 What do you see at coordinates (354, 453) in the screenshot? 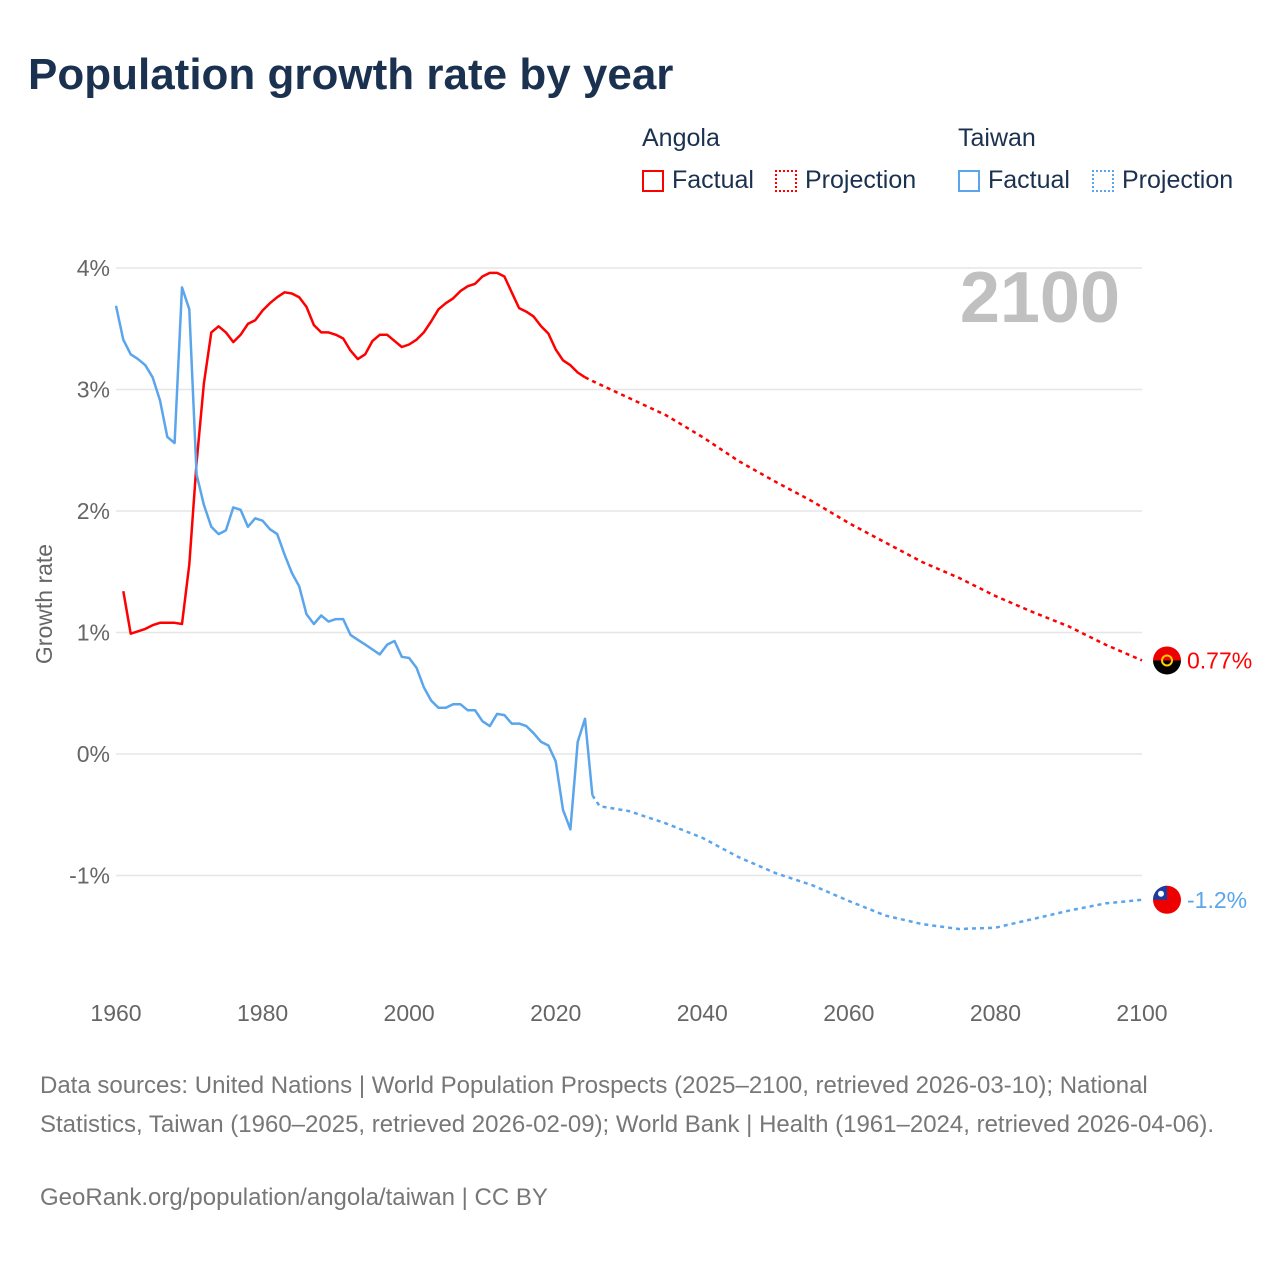
I see `angola-factual-line` at bounding box center [354, 453].